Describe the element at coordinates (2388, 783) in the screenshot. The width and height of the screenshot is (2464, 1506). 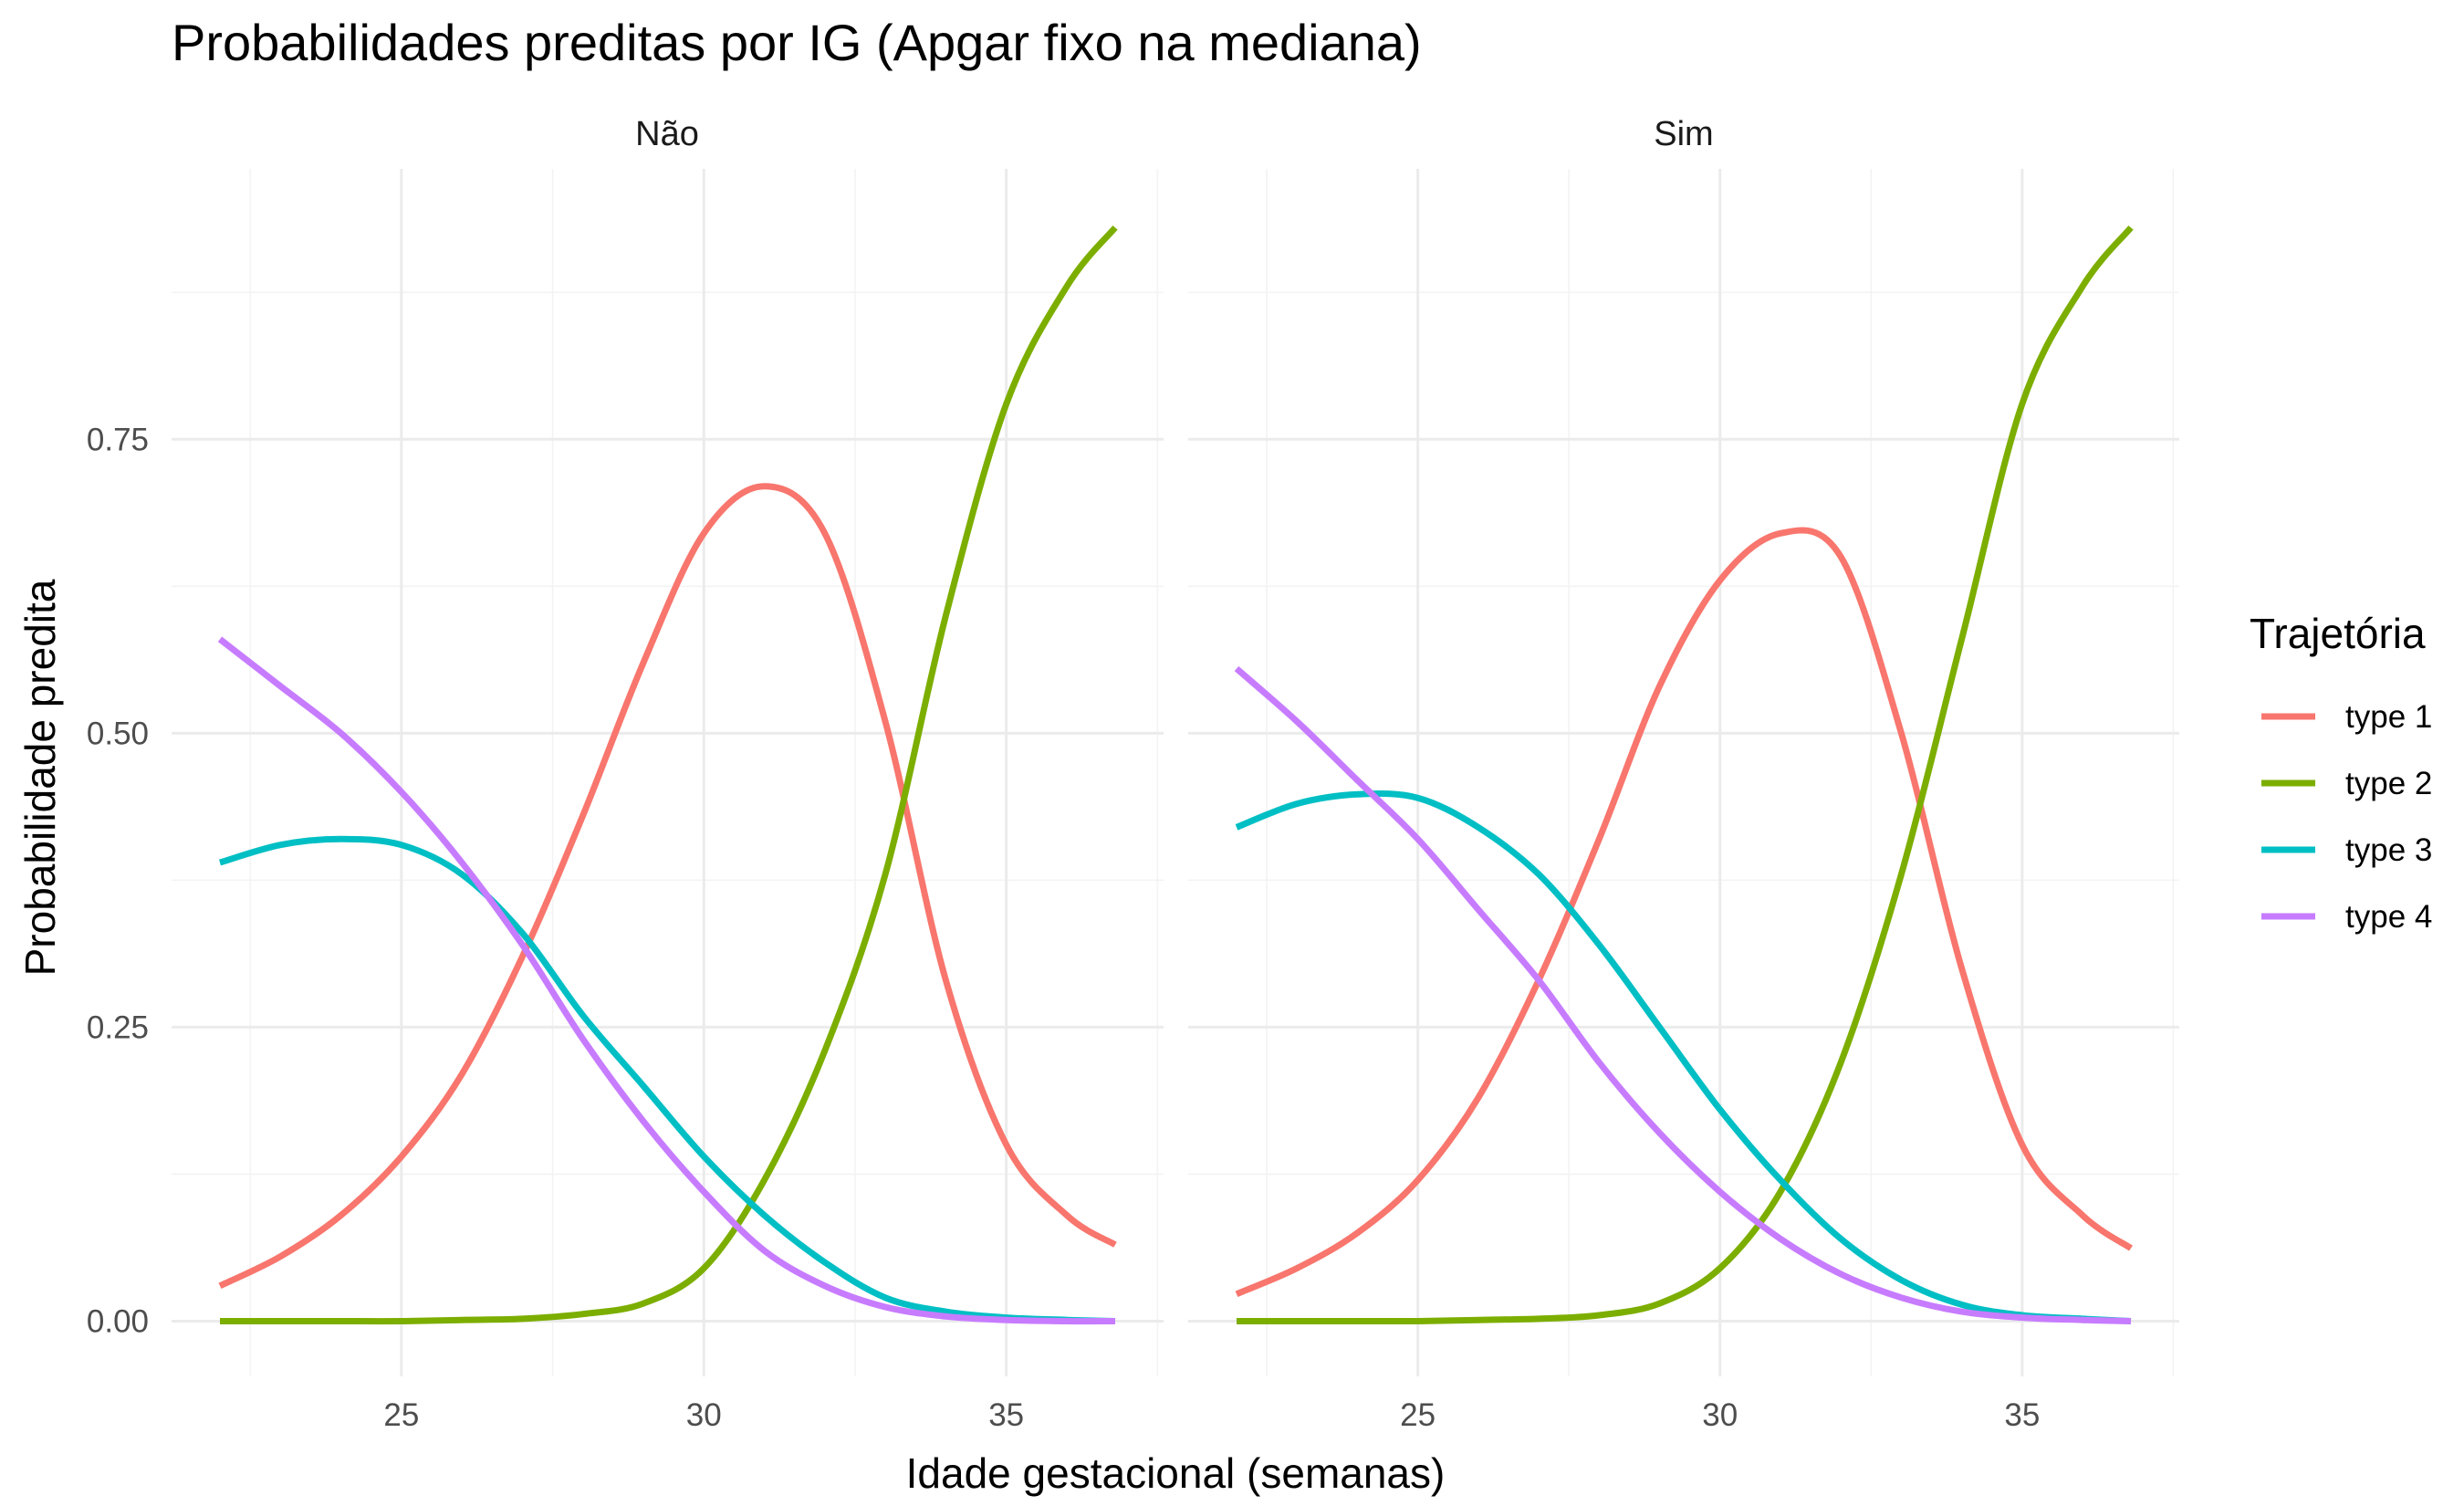
I see `legend-label: type 2` at that location.